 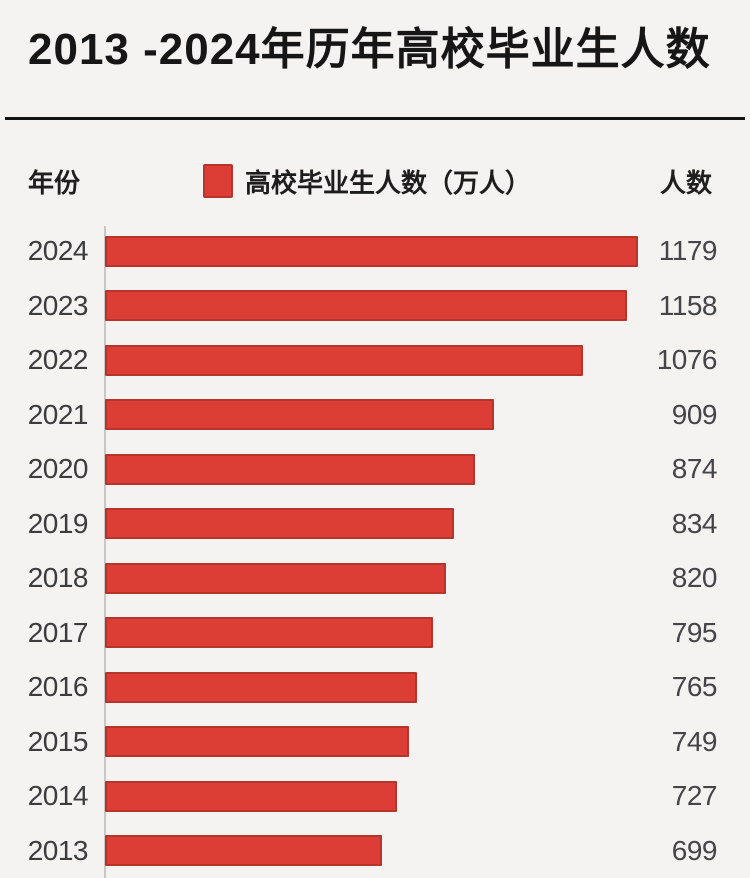 I want to click on row-year-label: 2024, so click(x=58, y=251).